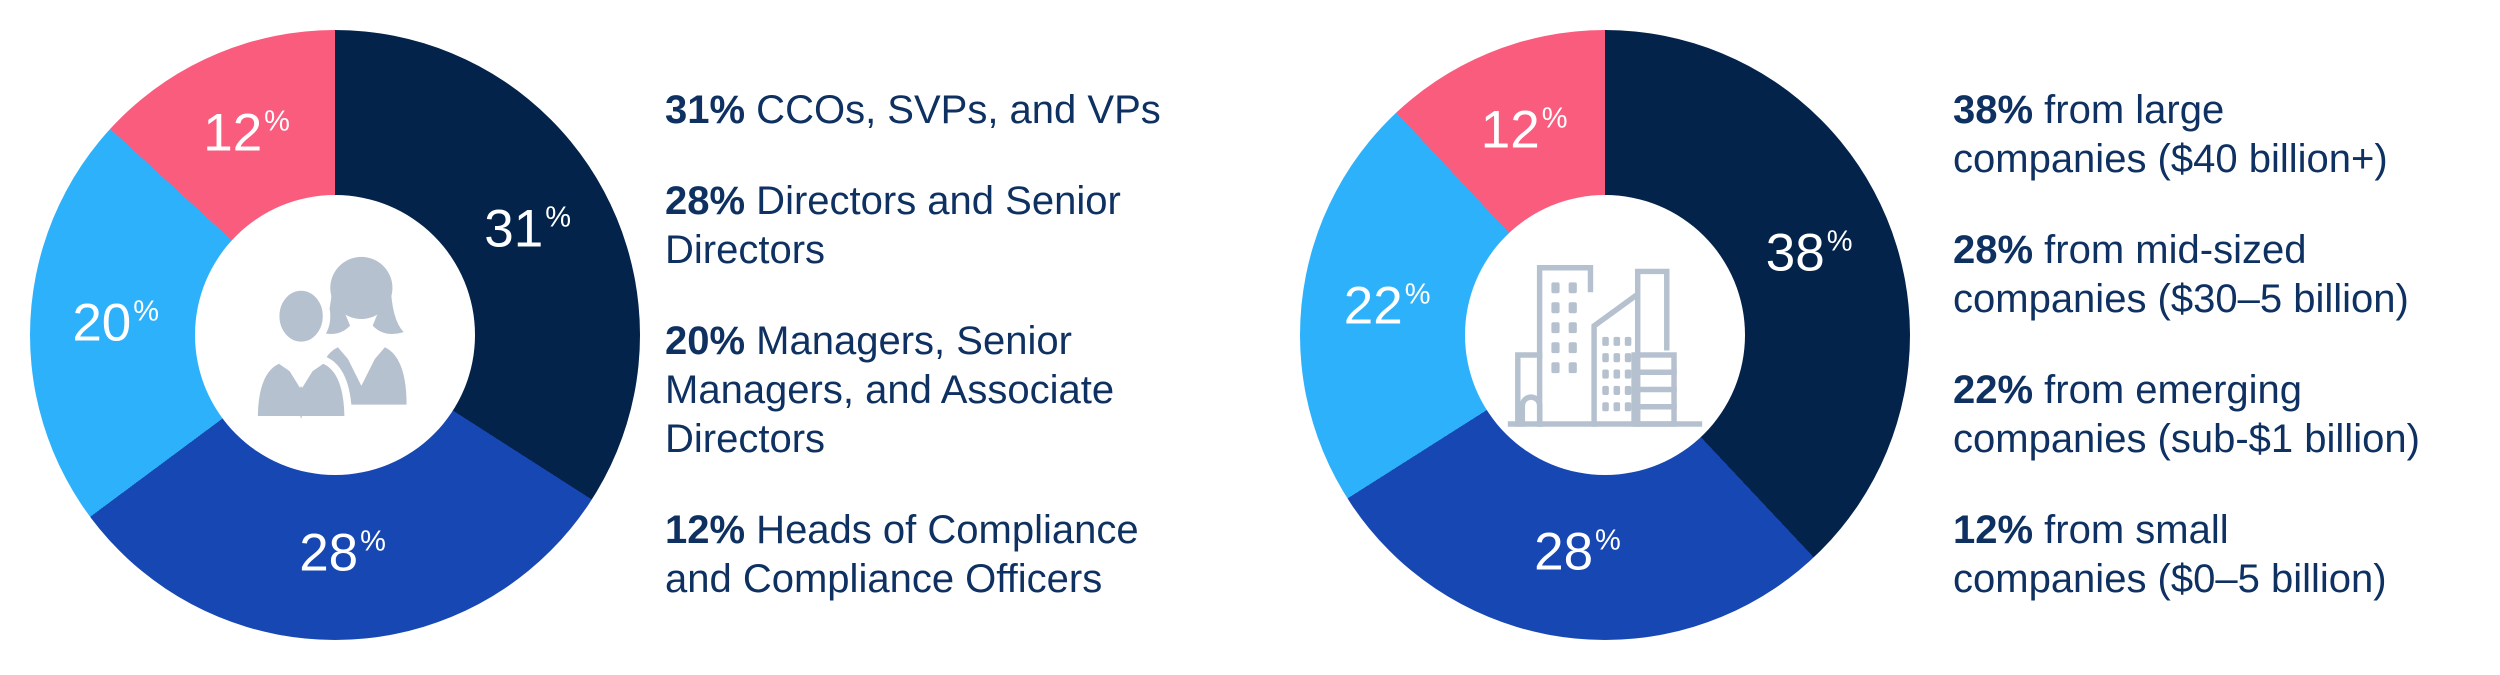 The image size is (2500, 675). Describe the element at coordinates (2170, 134) in the screenshot. I see `legend-description: from large companies ($40 billion+)` at that location.